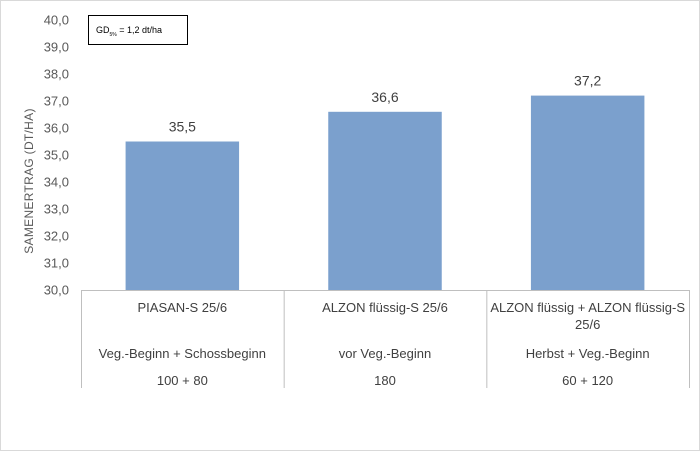 The image size is (700, 451). I want to click on y-tick-label: 35,0, so click(56, 155).